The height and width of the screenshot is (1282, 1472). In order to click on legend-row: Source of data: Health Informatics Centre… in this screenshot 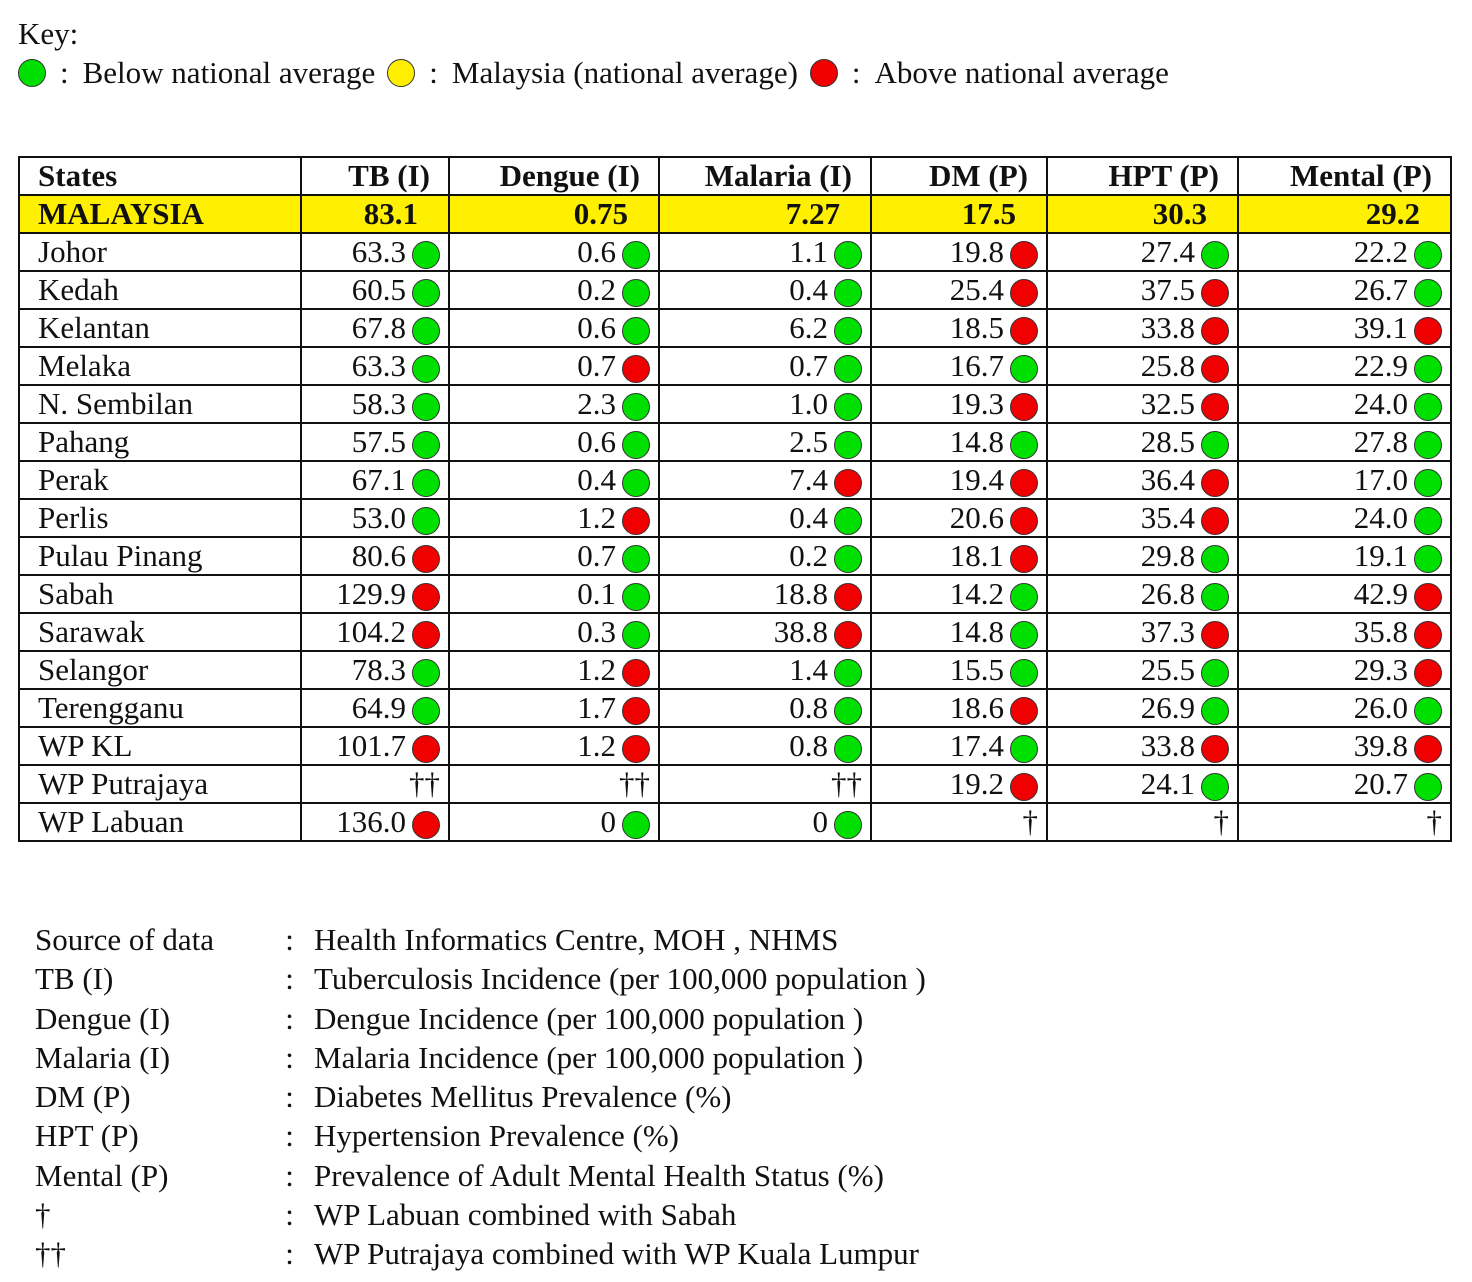, I will do `click(480, 939)`.